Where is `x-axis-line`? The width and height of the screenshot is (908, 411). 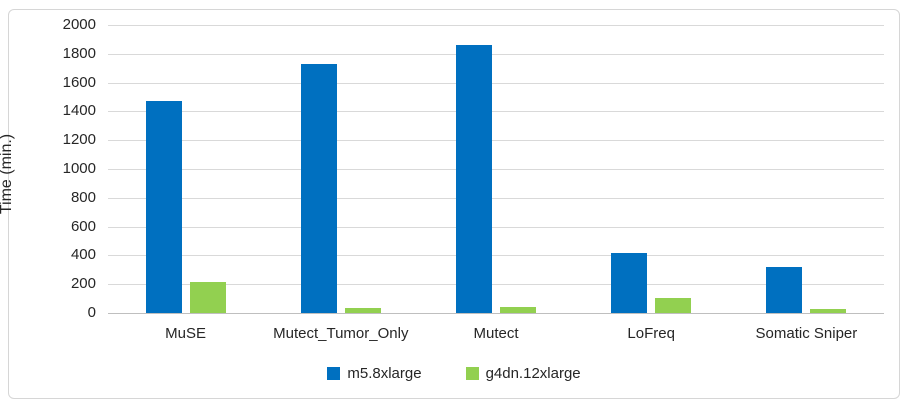 x-axis-line is located at coordinates (496, 313).